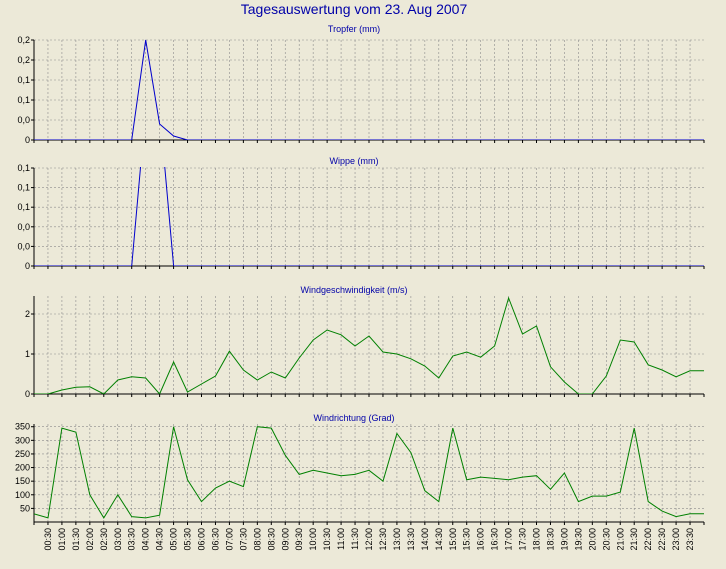 This screenshot has width=726, height=569. What do you see at coordinates (662, 539) in the screenshot?
I see `x-tick-label: 22:30` at bounding box center [662, 539].